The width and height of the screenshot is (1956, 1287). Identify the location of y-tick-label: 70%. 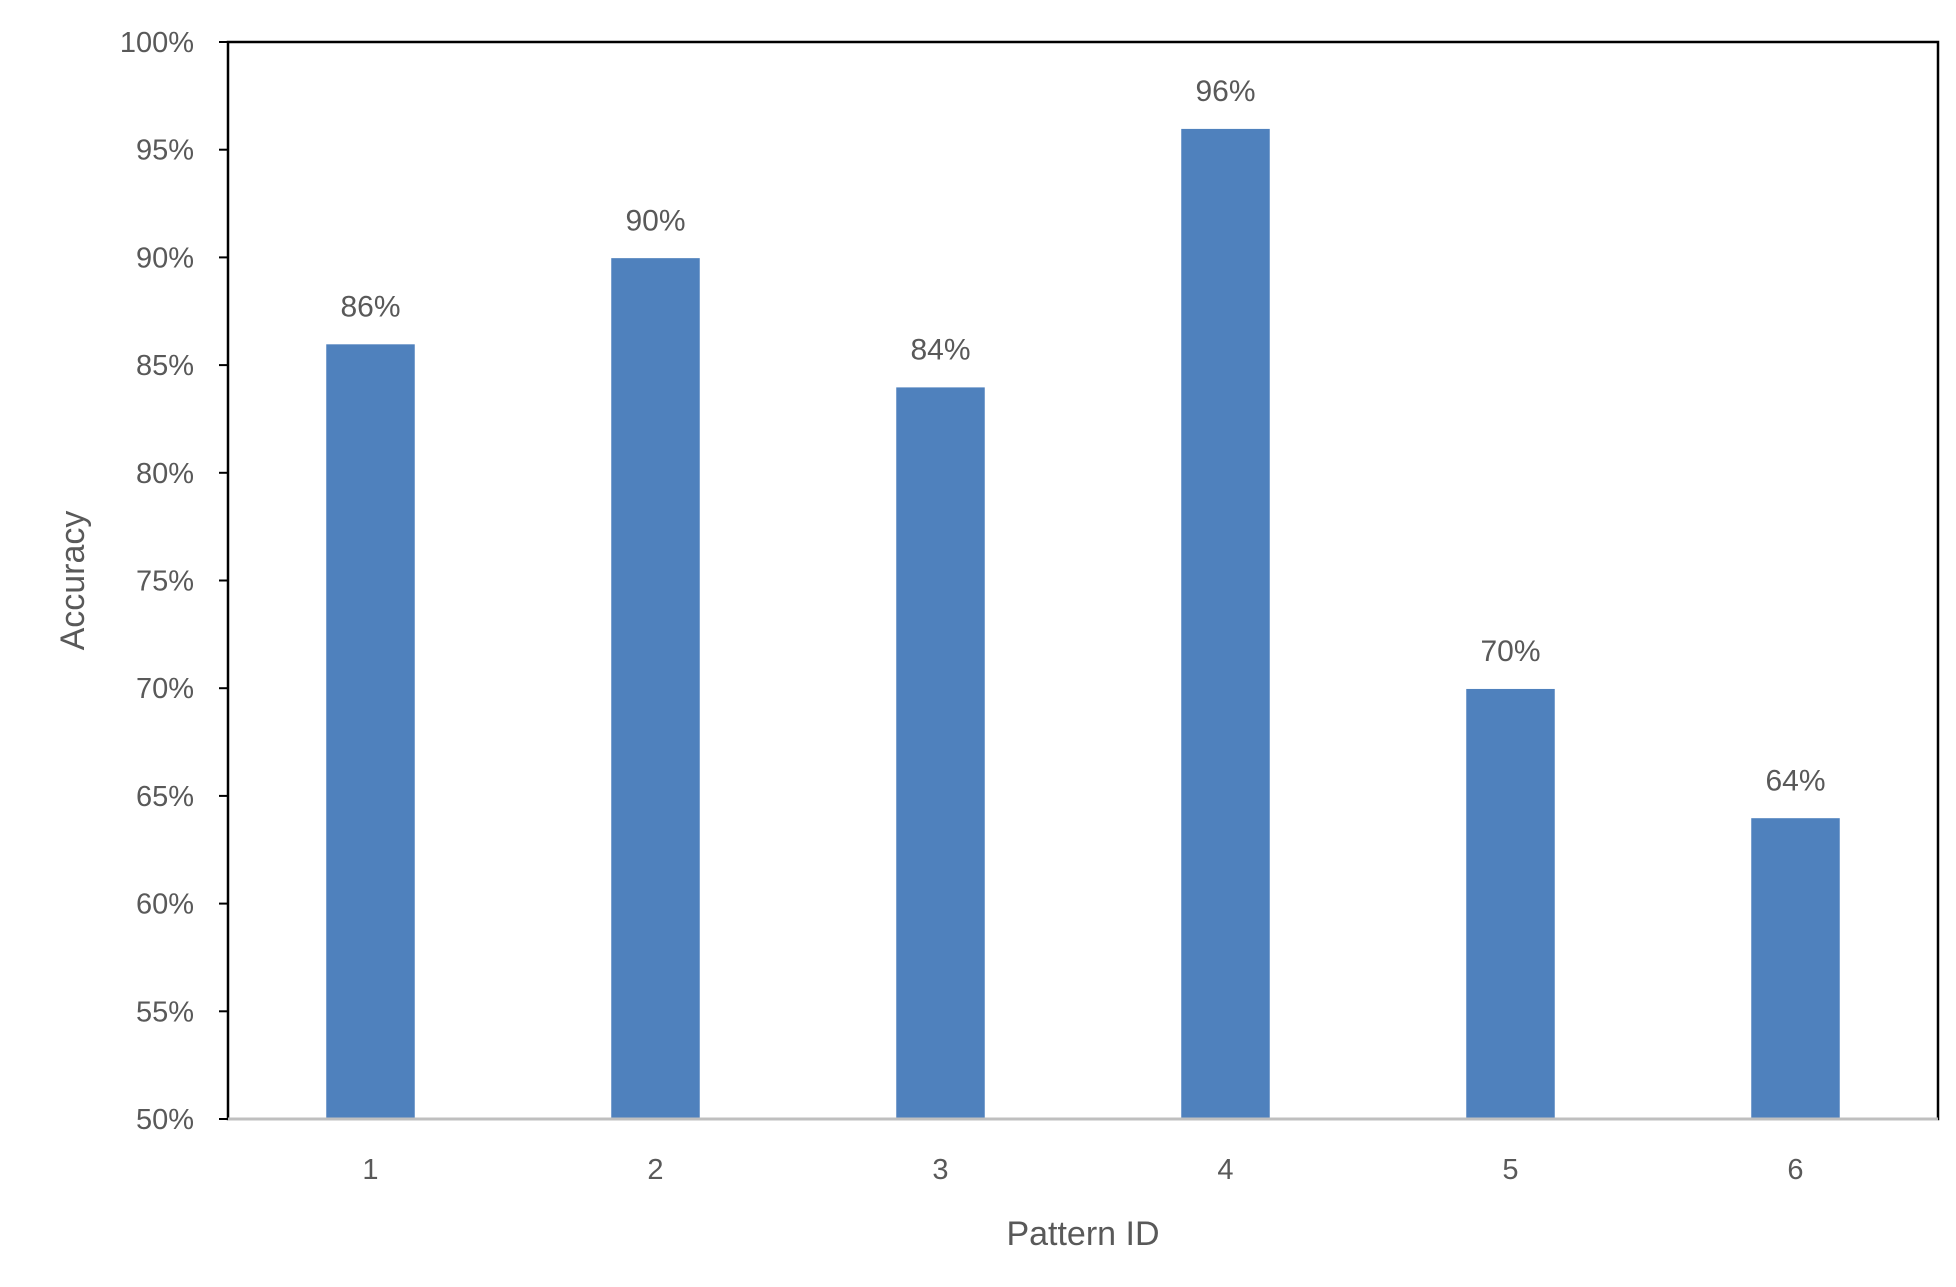
(165, 689).